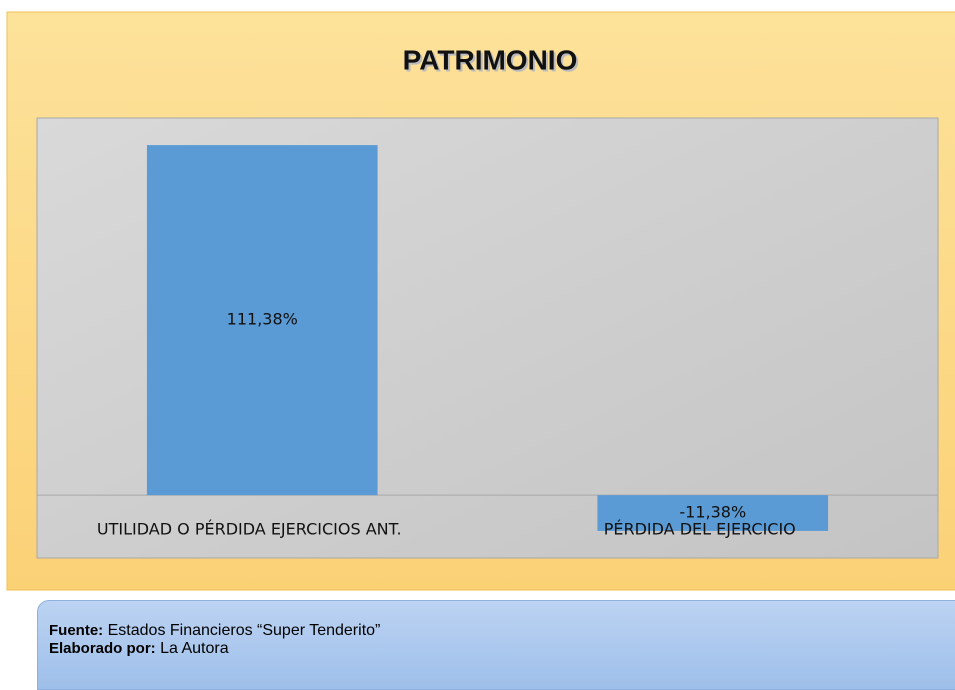  I want to click on data-label: 111,38%, so click(262, 319).